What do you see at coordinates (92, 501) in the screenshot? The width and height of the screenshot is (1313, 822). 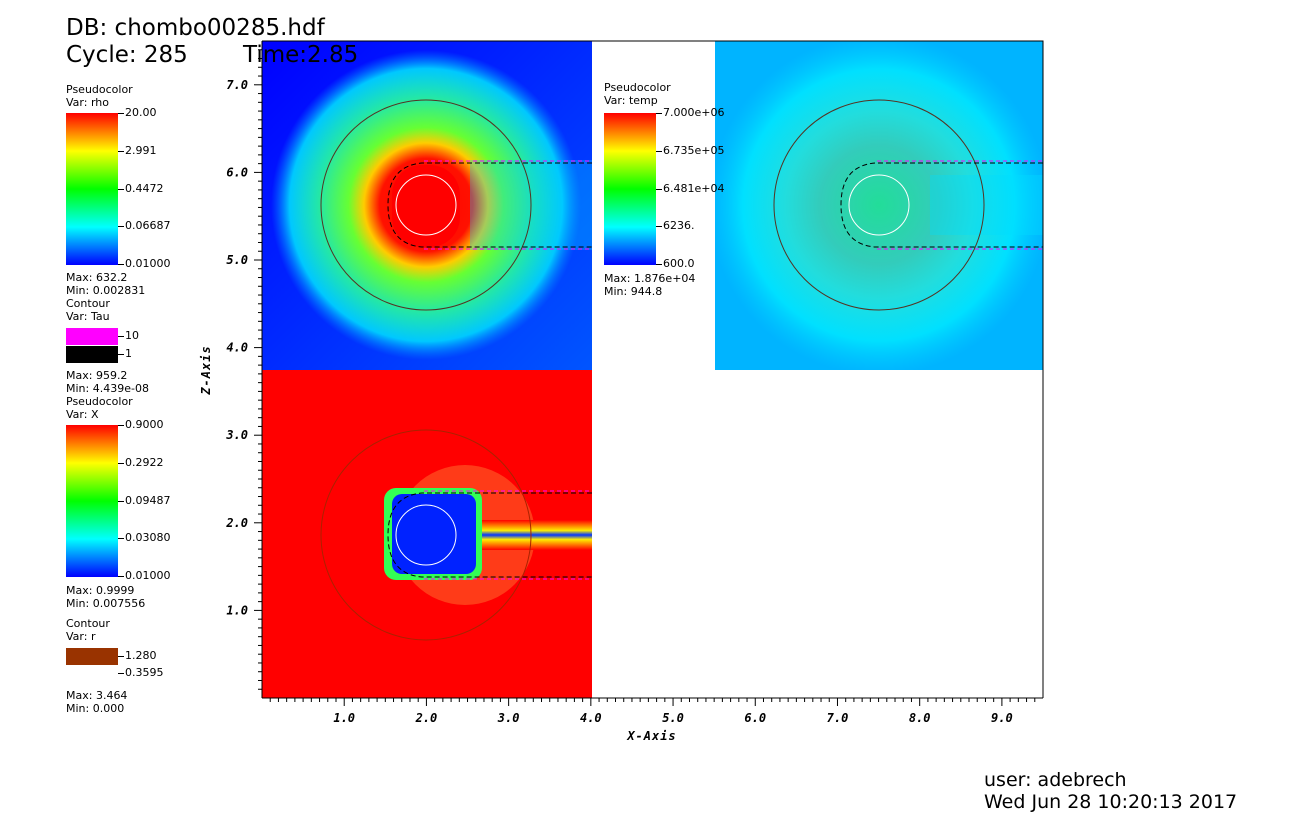 I see `legend-x-colorbar` at bounding box center [92, 501].